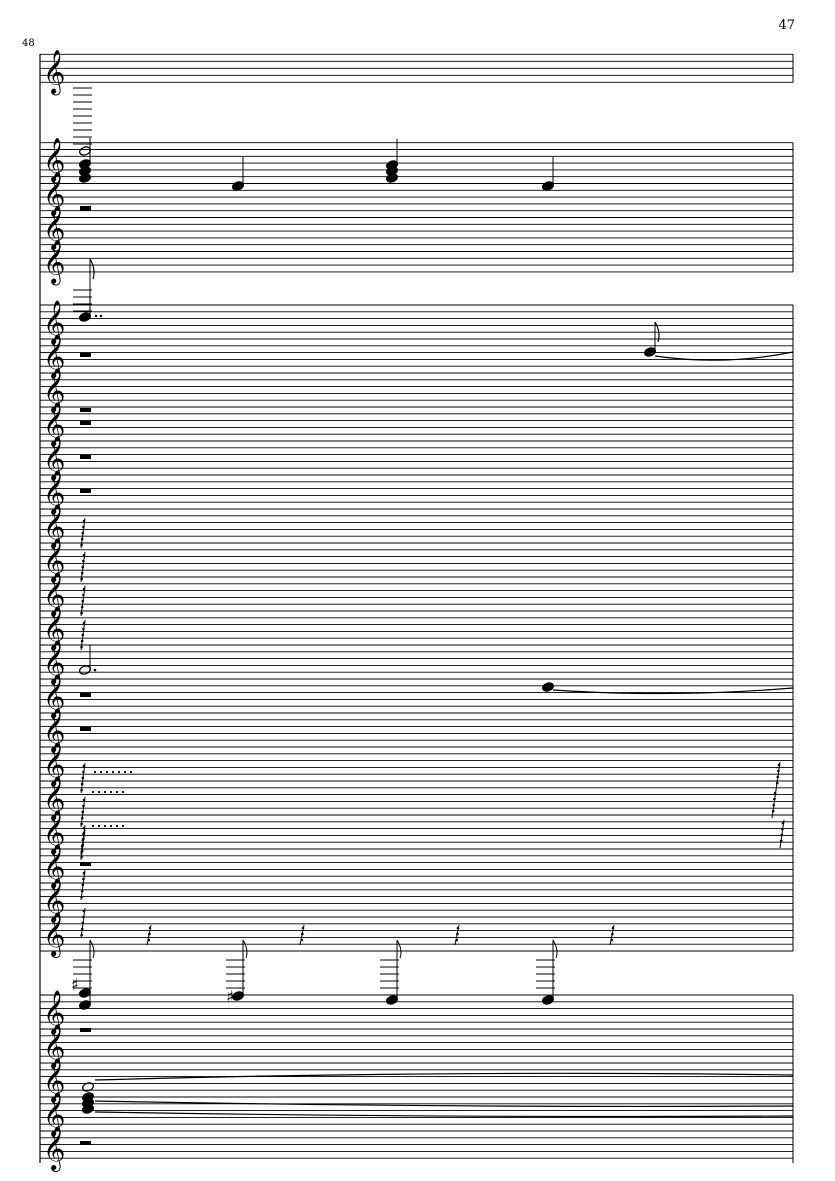 Image resolution: width=835 pixels, height=1181 pixels. What do you see at coordinates (786, 25) in the screenshot?
I see `page-number: 47` at bounding box center [786, 25].